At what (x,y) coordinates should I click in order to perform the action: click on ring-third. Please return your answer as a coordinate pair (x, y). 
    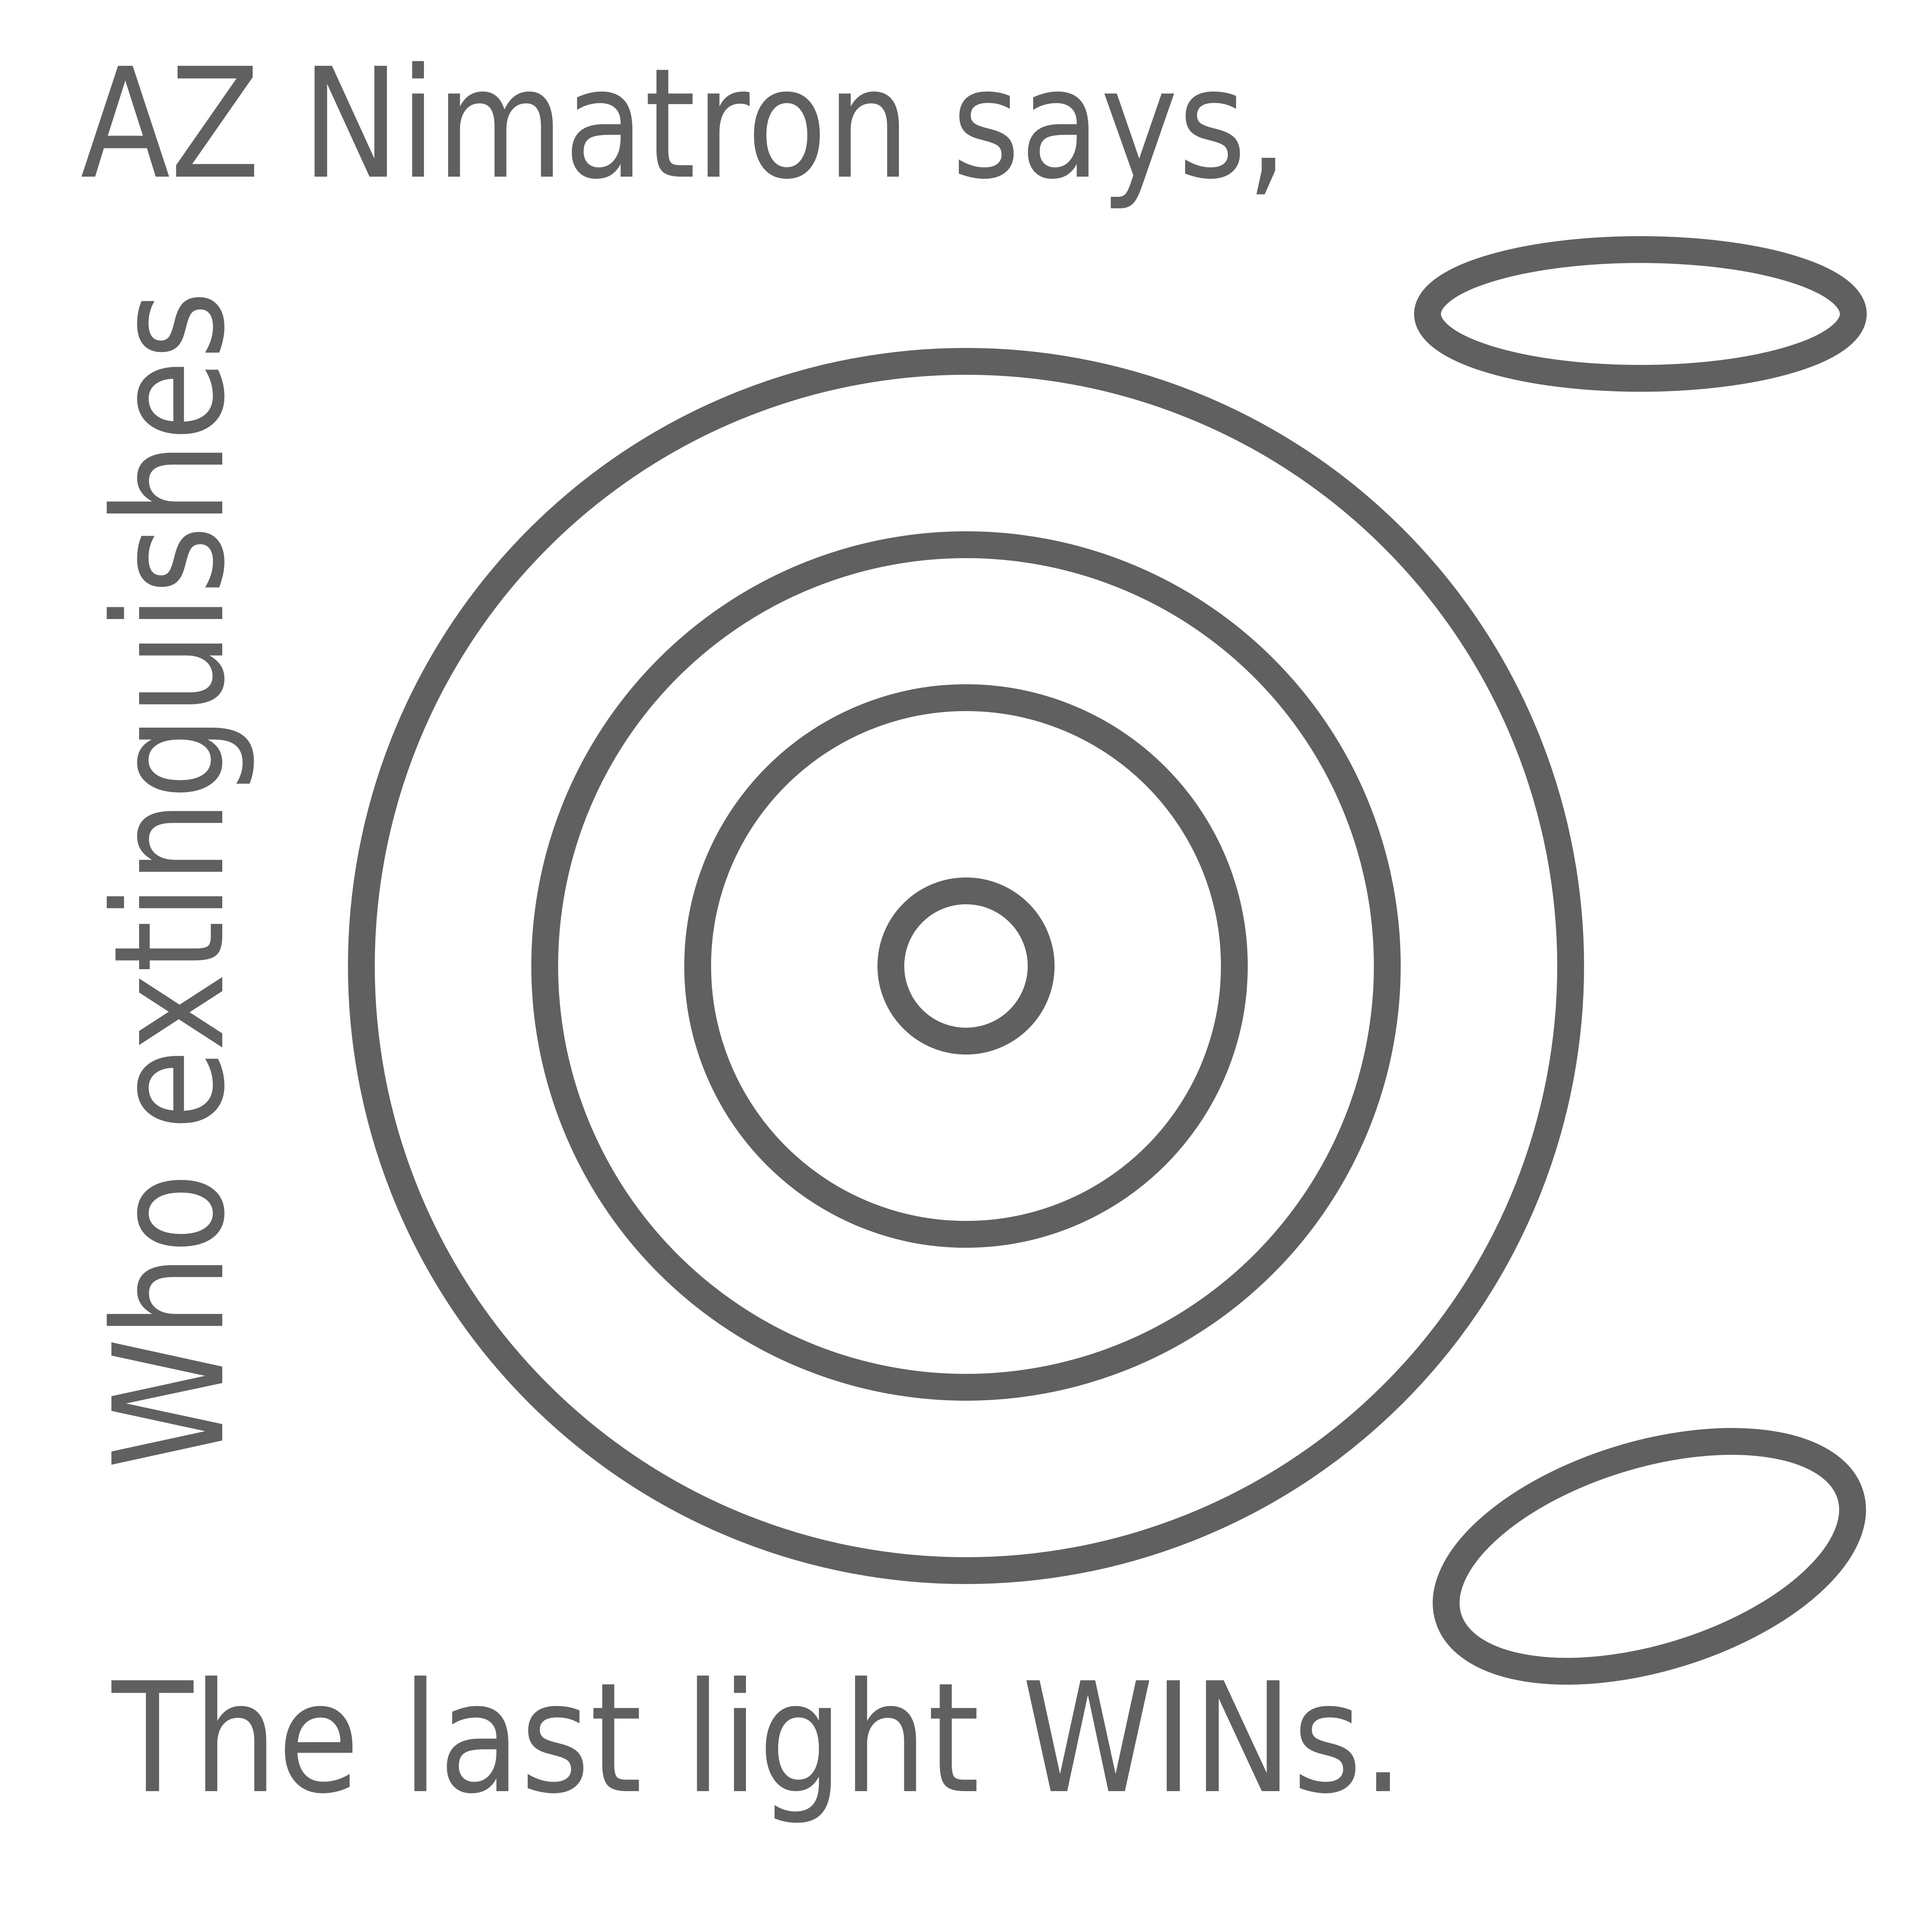
    Looking at the image, I should click on (966, 966).